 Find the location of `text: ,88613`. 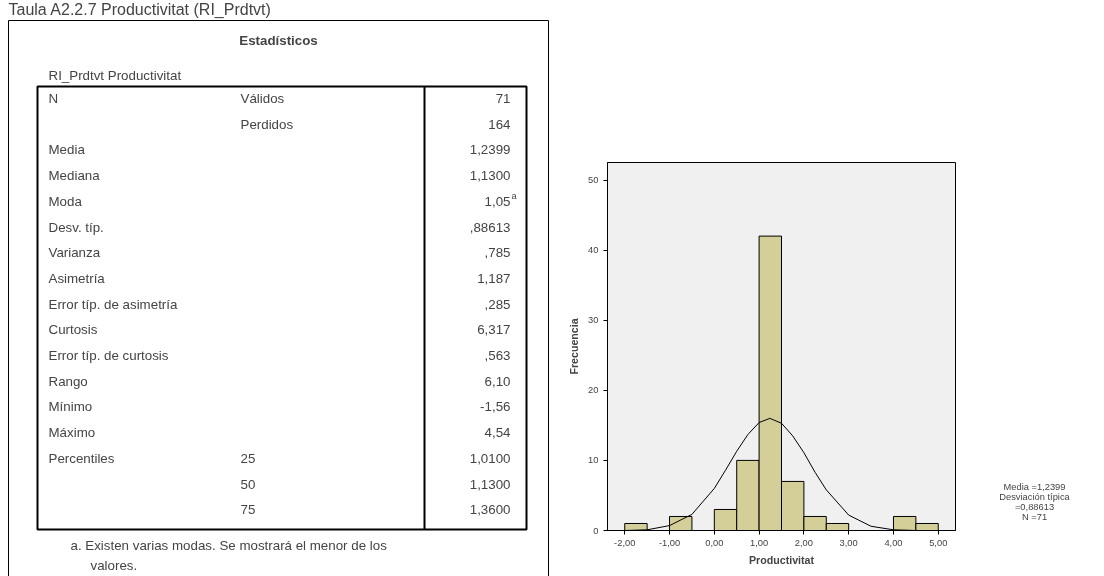

text: ,88613 is located at coordinates (490, 227).